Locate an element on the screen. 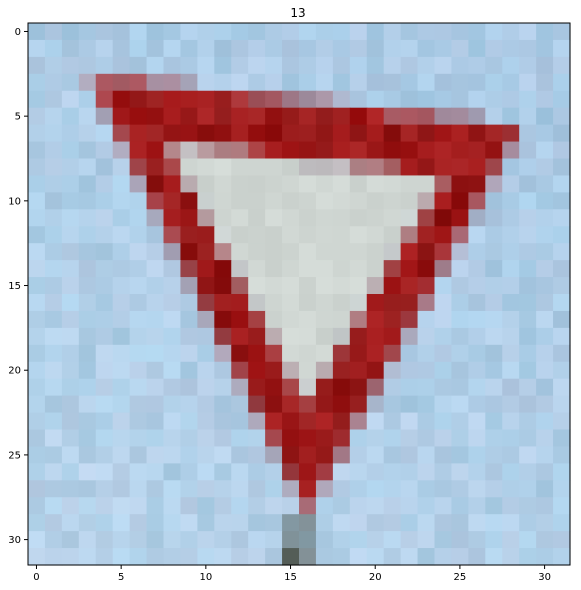 The width and height of the screenshot is (581, 590). x-tick-label: 5 is located at coordinates (121, 577).